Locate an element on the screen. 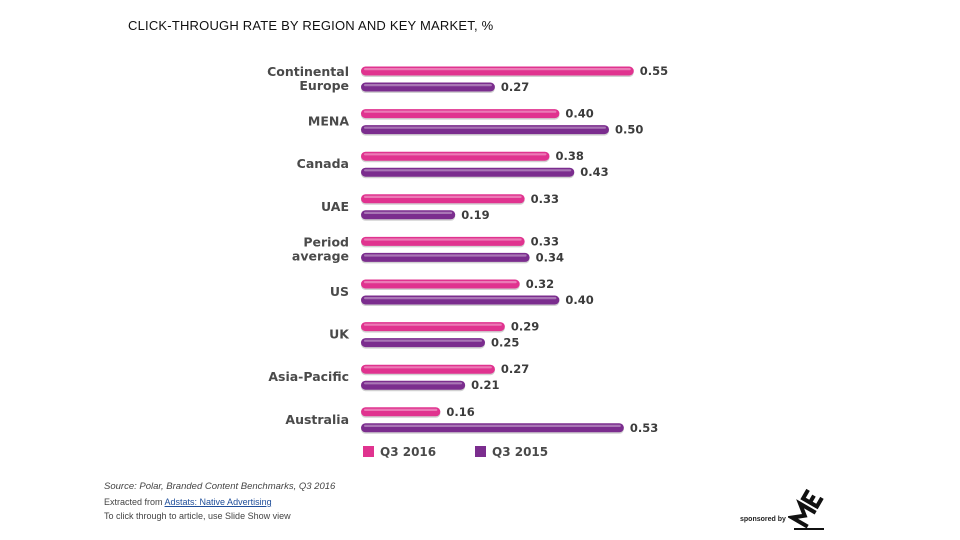 The image size is (960, 540). sponsored-by-label: sponsored by is located at coordinates (763, 519).